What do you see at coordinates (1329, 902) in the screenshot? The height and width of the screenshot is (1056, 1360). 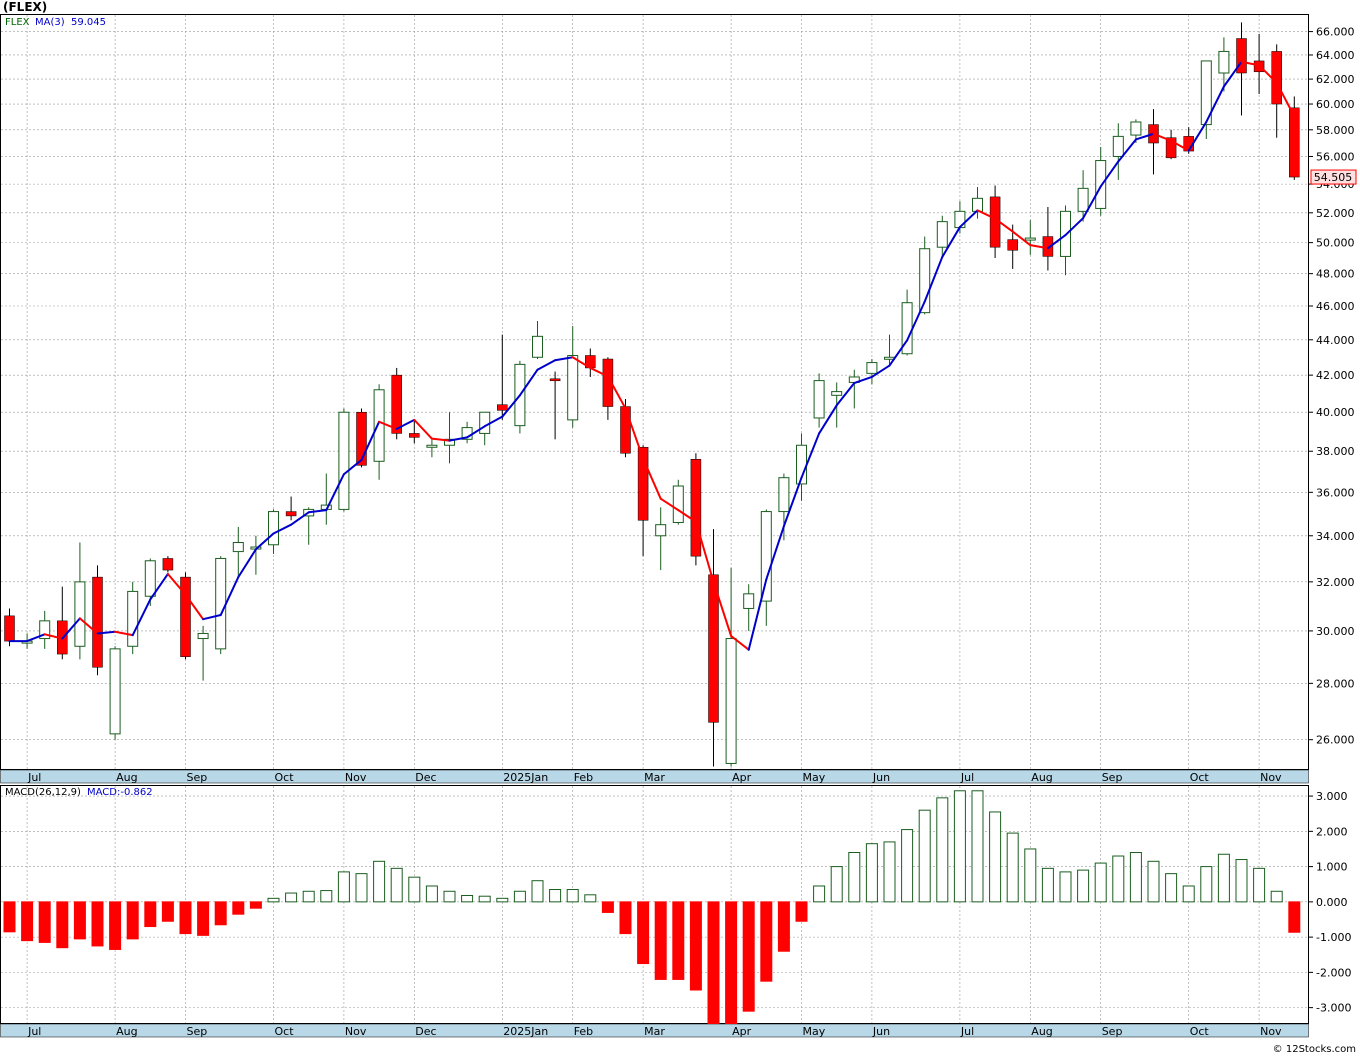 I see `macd-axis: -3.000 -2.000 -1.000 0.000 1.000 2.000 3.000` at bounding box center [1329, 902].